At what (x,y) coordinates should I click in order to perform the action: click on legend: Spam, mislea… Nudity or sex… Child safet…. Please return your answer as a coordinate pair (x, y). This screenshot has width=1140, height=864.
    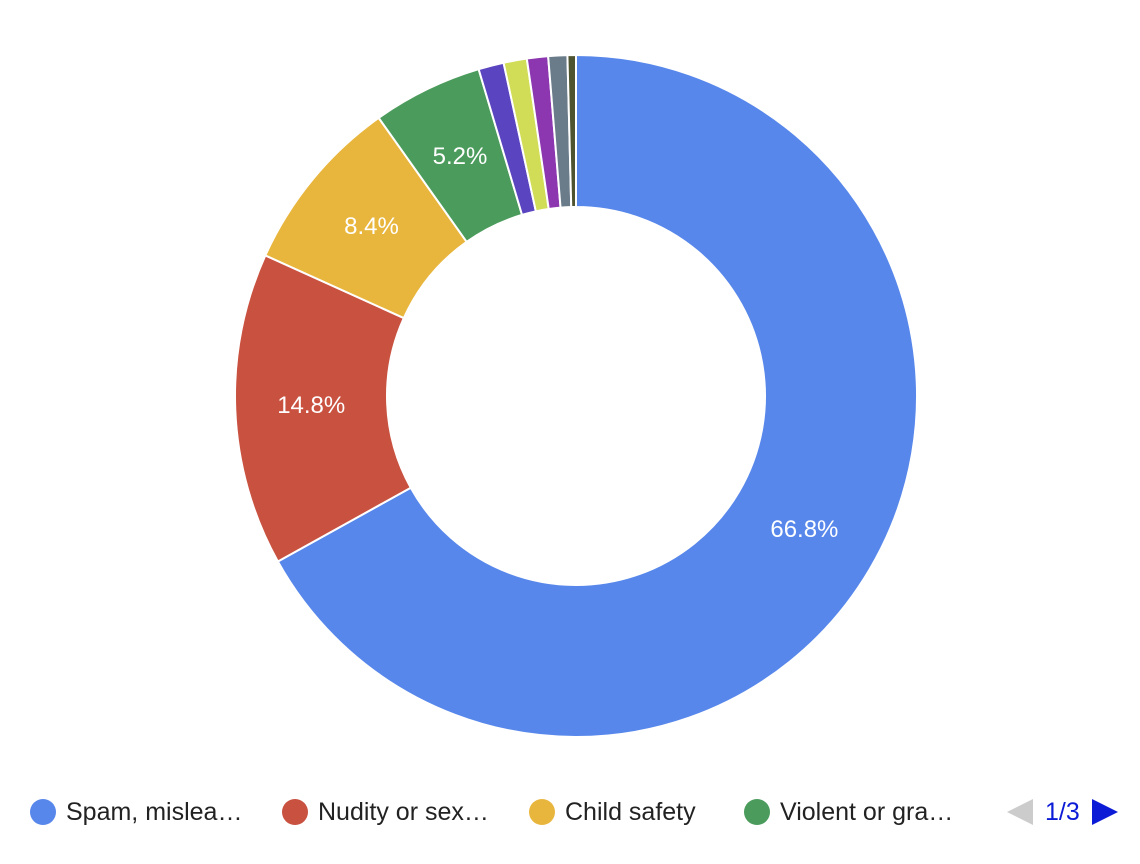
    Looking at the image, I should click on (580, 812).